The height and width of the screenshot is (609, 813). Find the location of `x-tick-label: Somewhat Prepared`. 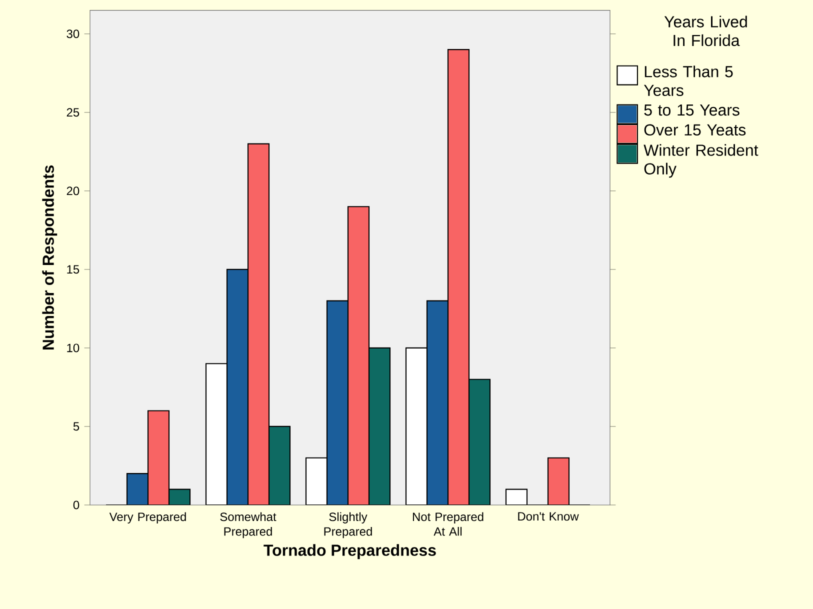

x-tick-label: Somewhat Prepared is located at coordinates (248, 525).